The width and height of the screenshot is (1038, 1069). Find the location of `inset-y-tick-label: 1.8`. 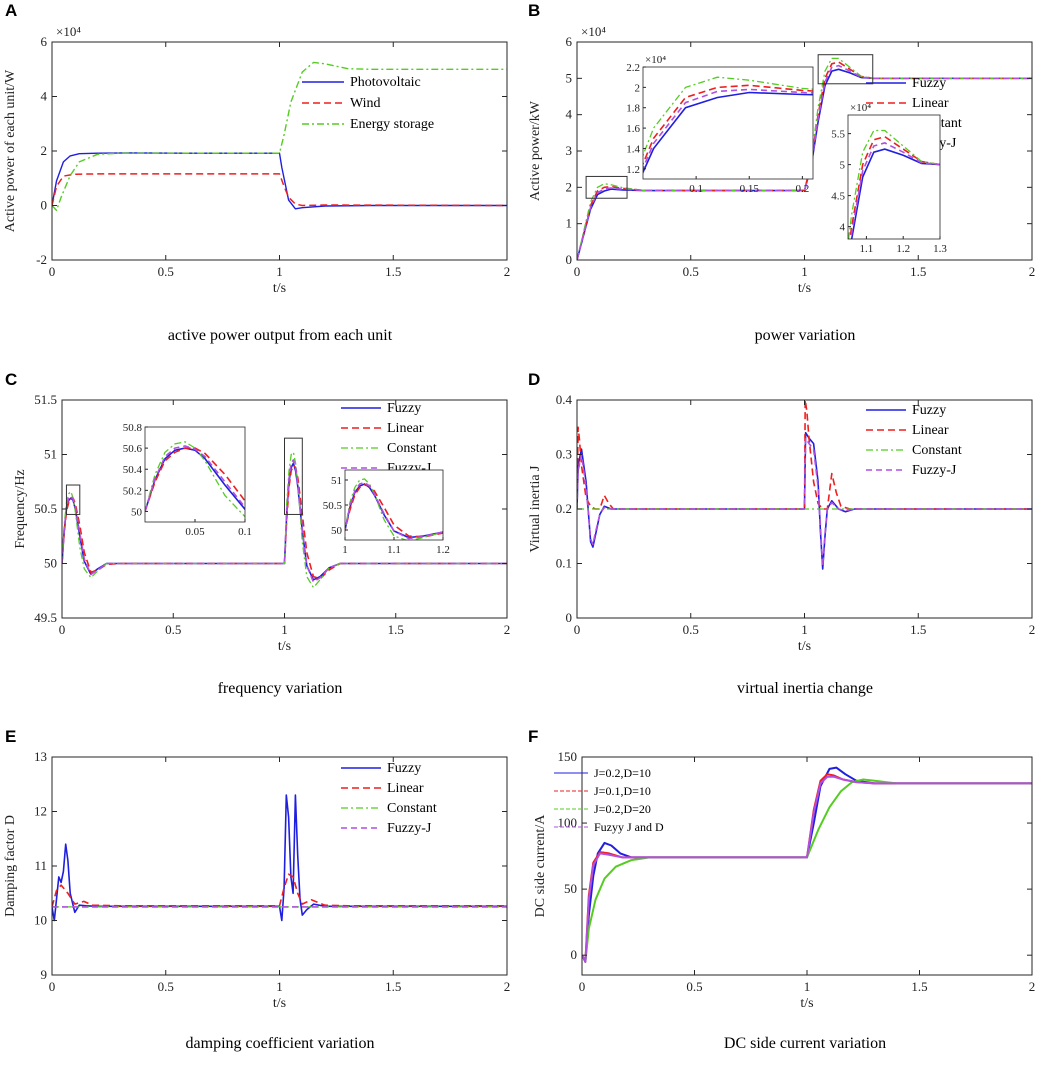

inset-y-tick-label: 1.8 is located at coordinates (633, 109).